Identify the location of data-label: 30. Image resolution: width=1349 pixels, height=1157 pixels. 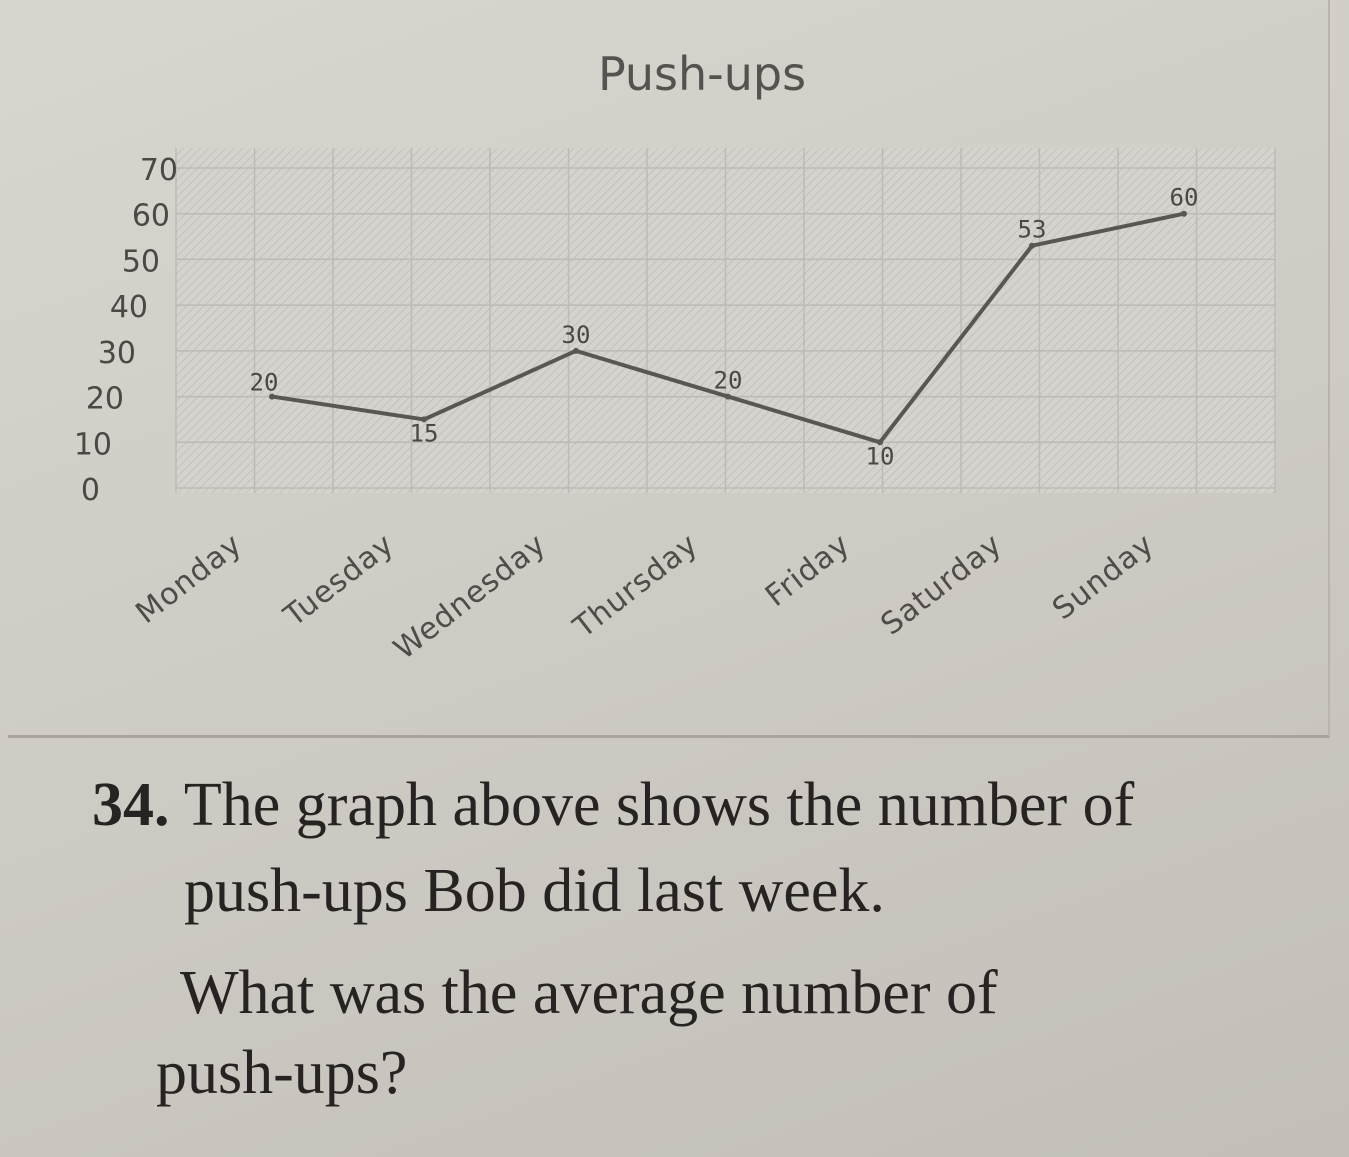
(576, 335).